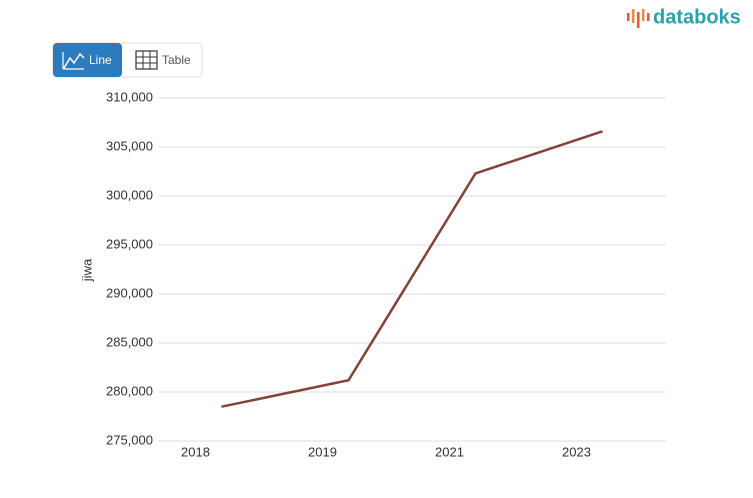  What do you see at coordinates (129, 145) in the screenshot?
I see `y-tick-label: 305,000` at bounding box center [129, 145].